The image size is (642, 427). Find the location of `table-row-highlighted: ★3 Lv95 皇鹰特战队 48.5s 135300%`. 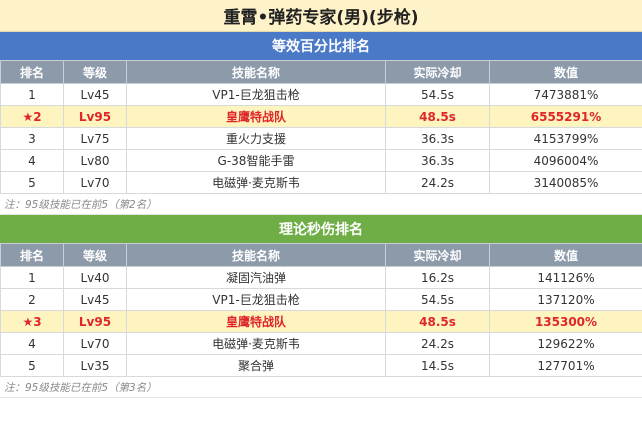

table-row-highlighted: ★3 Lv95 皇鹰特战队 48.5s 135300% is located at coordinates (321, 321).